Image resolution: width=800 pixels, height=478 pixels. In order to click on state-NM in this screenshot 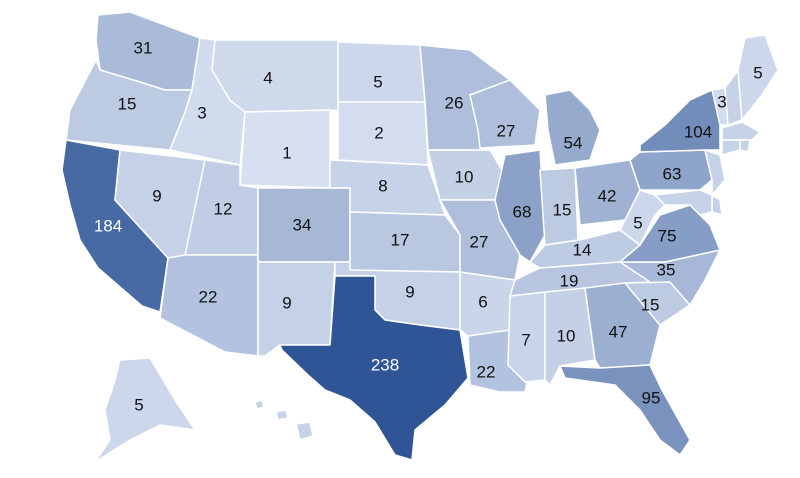, I will do `click(296, 309)`.